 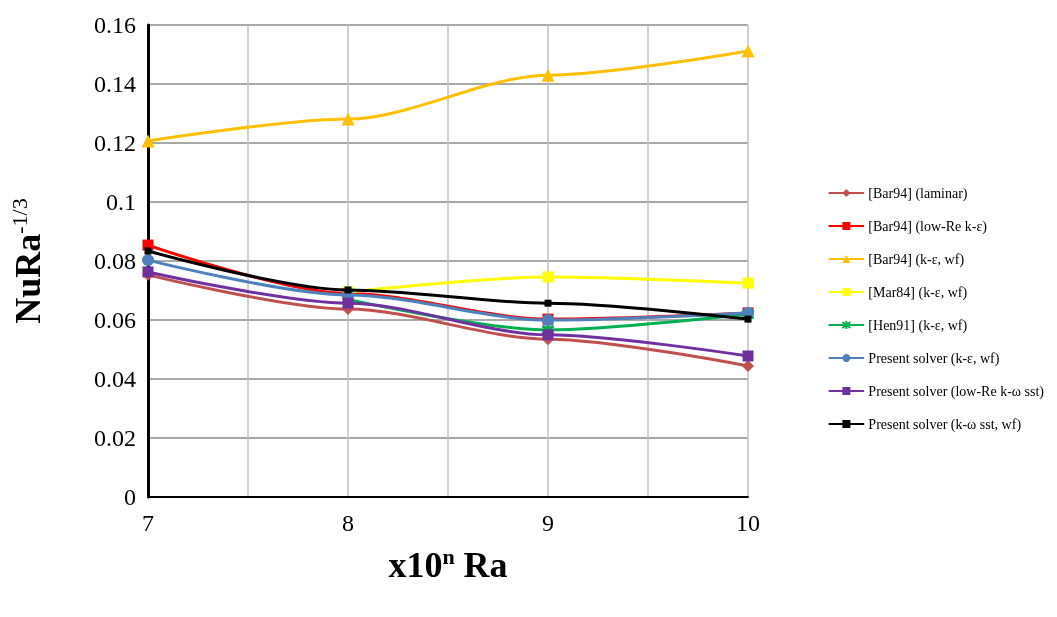 What do you see at coordinates (956, 391) in the screenshot?
I see `legend-label: Present solver (low-Re k-ω sst)` at bounding box center [956, 391].